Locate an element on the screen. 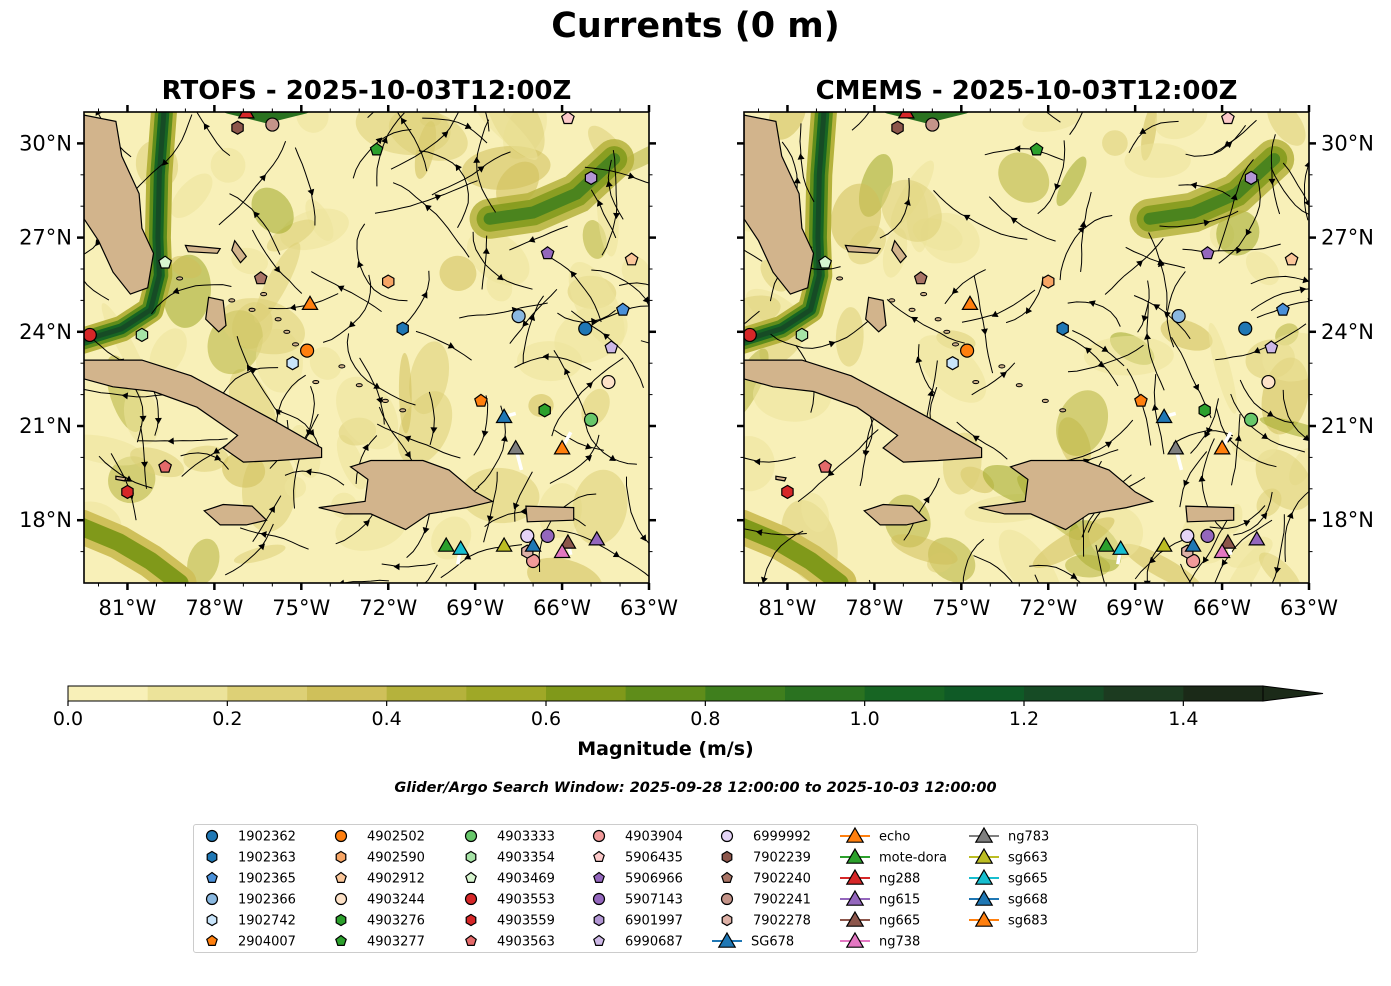  legend-label-6990687: 6990687 is located at coordinates (654, 942).